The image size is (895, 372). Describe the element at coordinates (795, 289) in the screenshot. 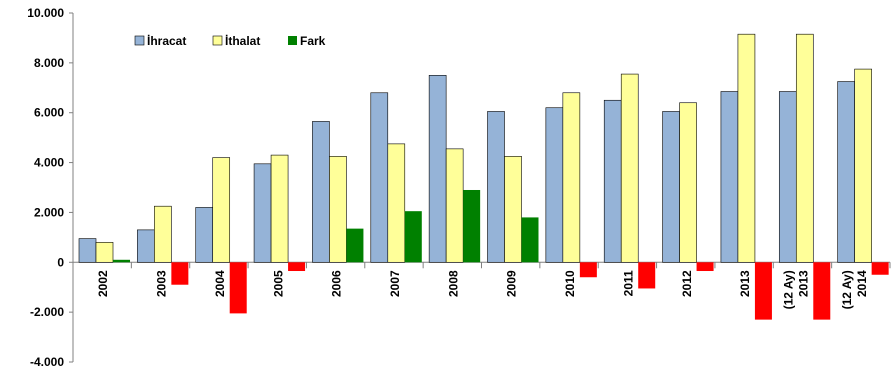

I see `x-tick-label: 2013(12 Ay)` at that location.